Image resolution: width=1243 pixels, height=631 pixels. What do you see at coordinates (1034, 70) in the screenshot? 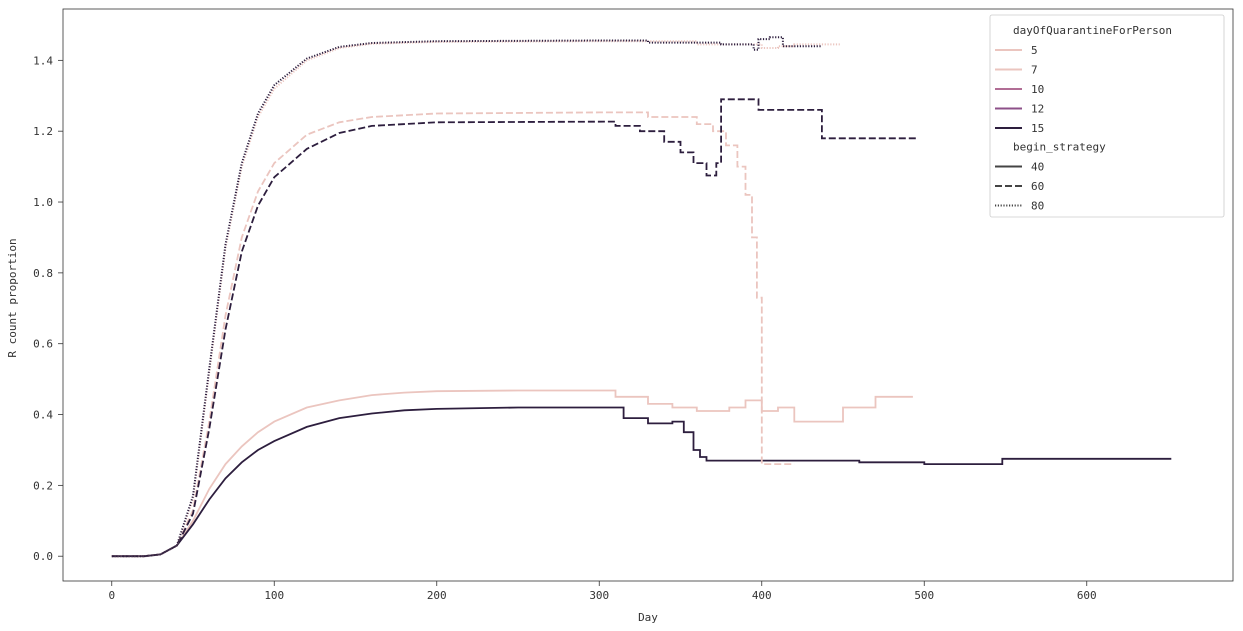
I see `legend-hue-label: 7` at bounding box center [1034, 70].